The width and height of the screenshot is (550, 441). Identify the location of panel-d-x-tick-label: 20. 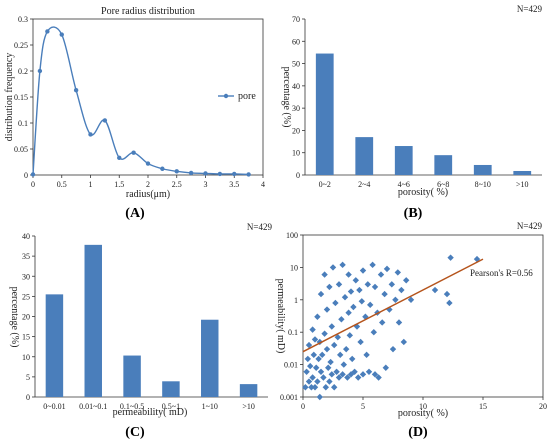
(543, 406).